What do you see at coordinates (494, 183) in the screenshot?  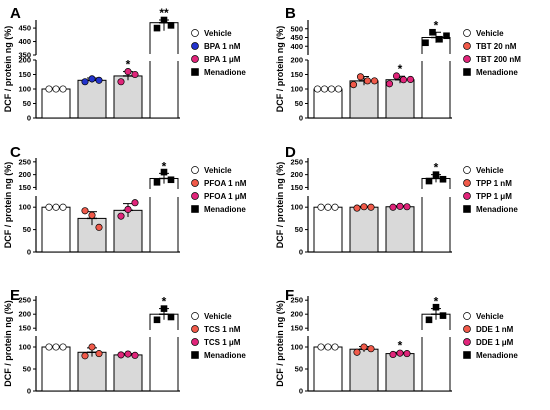 I see `legend-label: TPP 1 nM` at bounding box center [494, 183].